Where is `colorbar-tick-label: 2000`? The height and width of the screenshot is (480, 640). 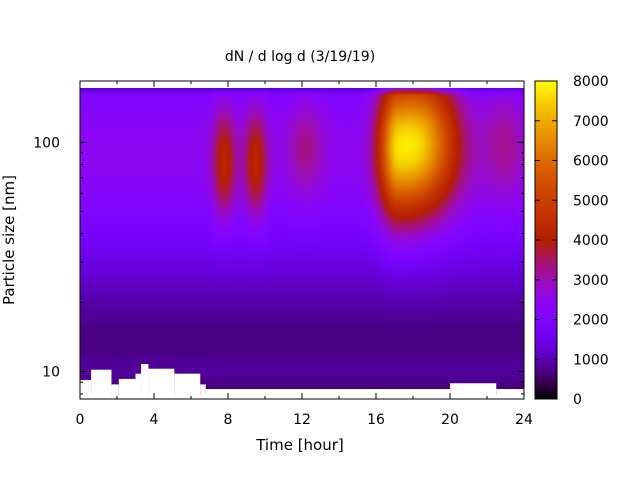 colorbar-tick-label: 2000 is located at coordinates (591, 321).